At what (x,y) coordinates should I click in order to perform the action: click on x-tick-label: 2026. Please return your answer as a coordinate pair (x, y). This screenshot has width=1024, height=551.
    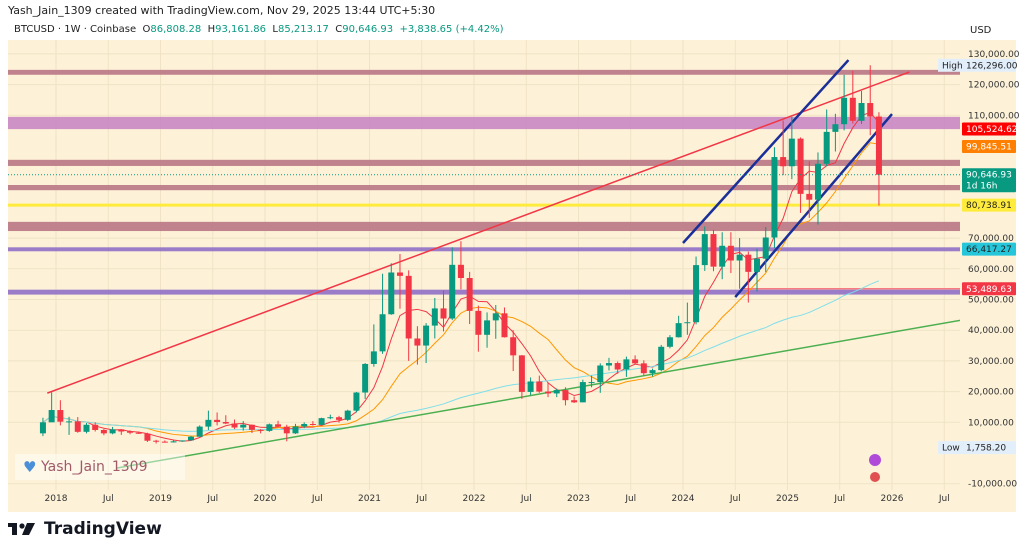
    Looking at the image, I should click on (892, 499).